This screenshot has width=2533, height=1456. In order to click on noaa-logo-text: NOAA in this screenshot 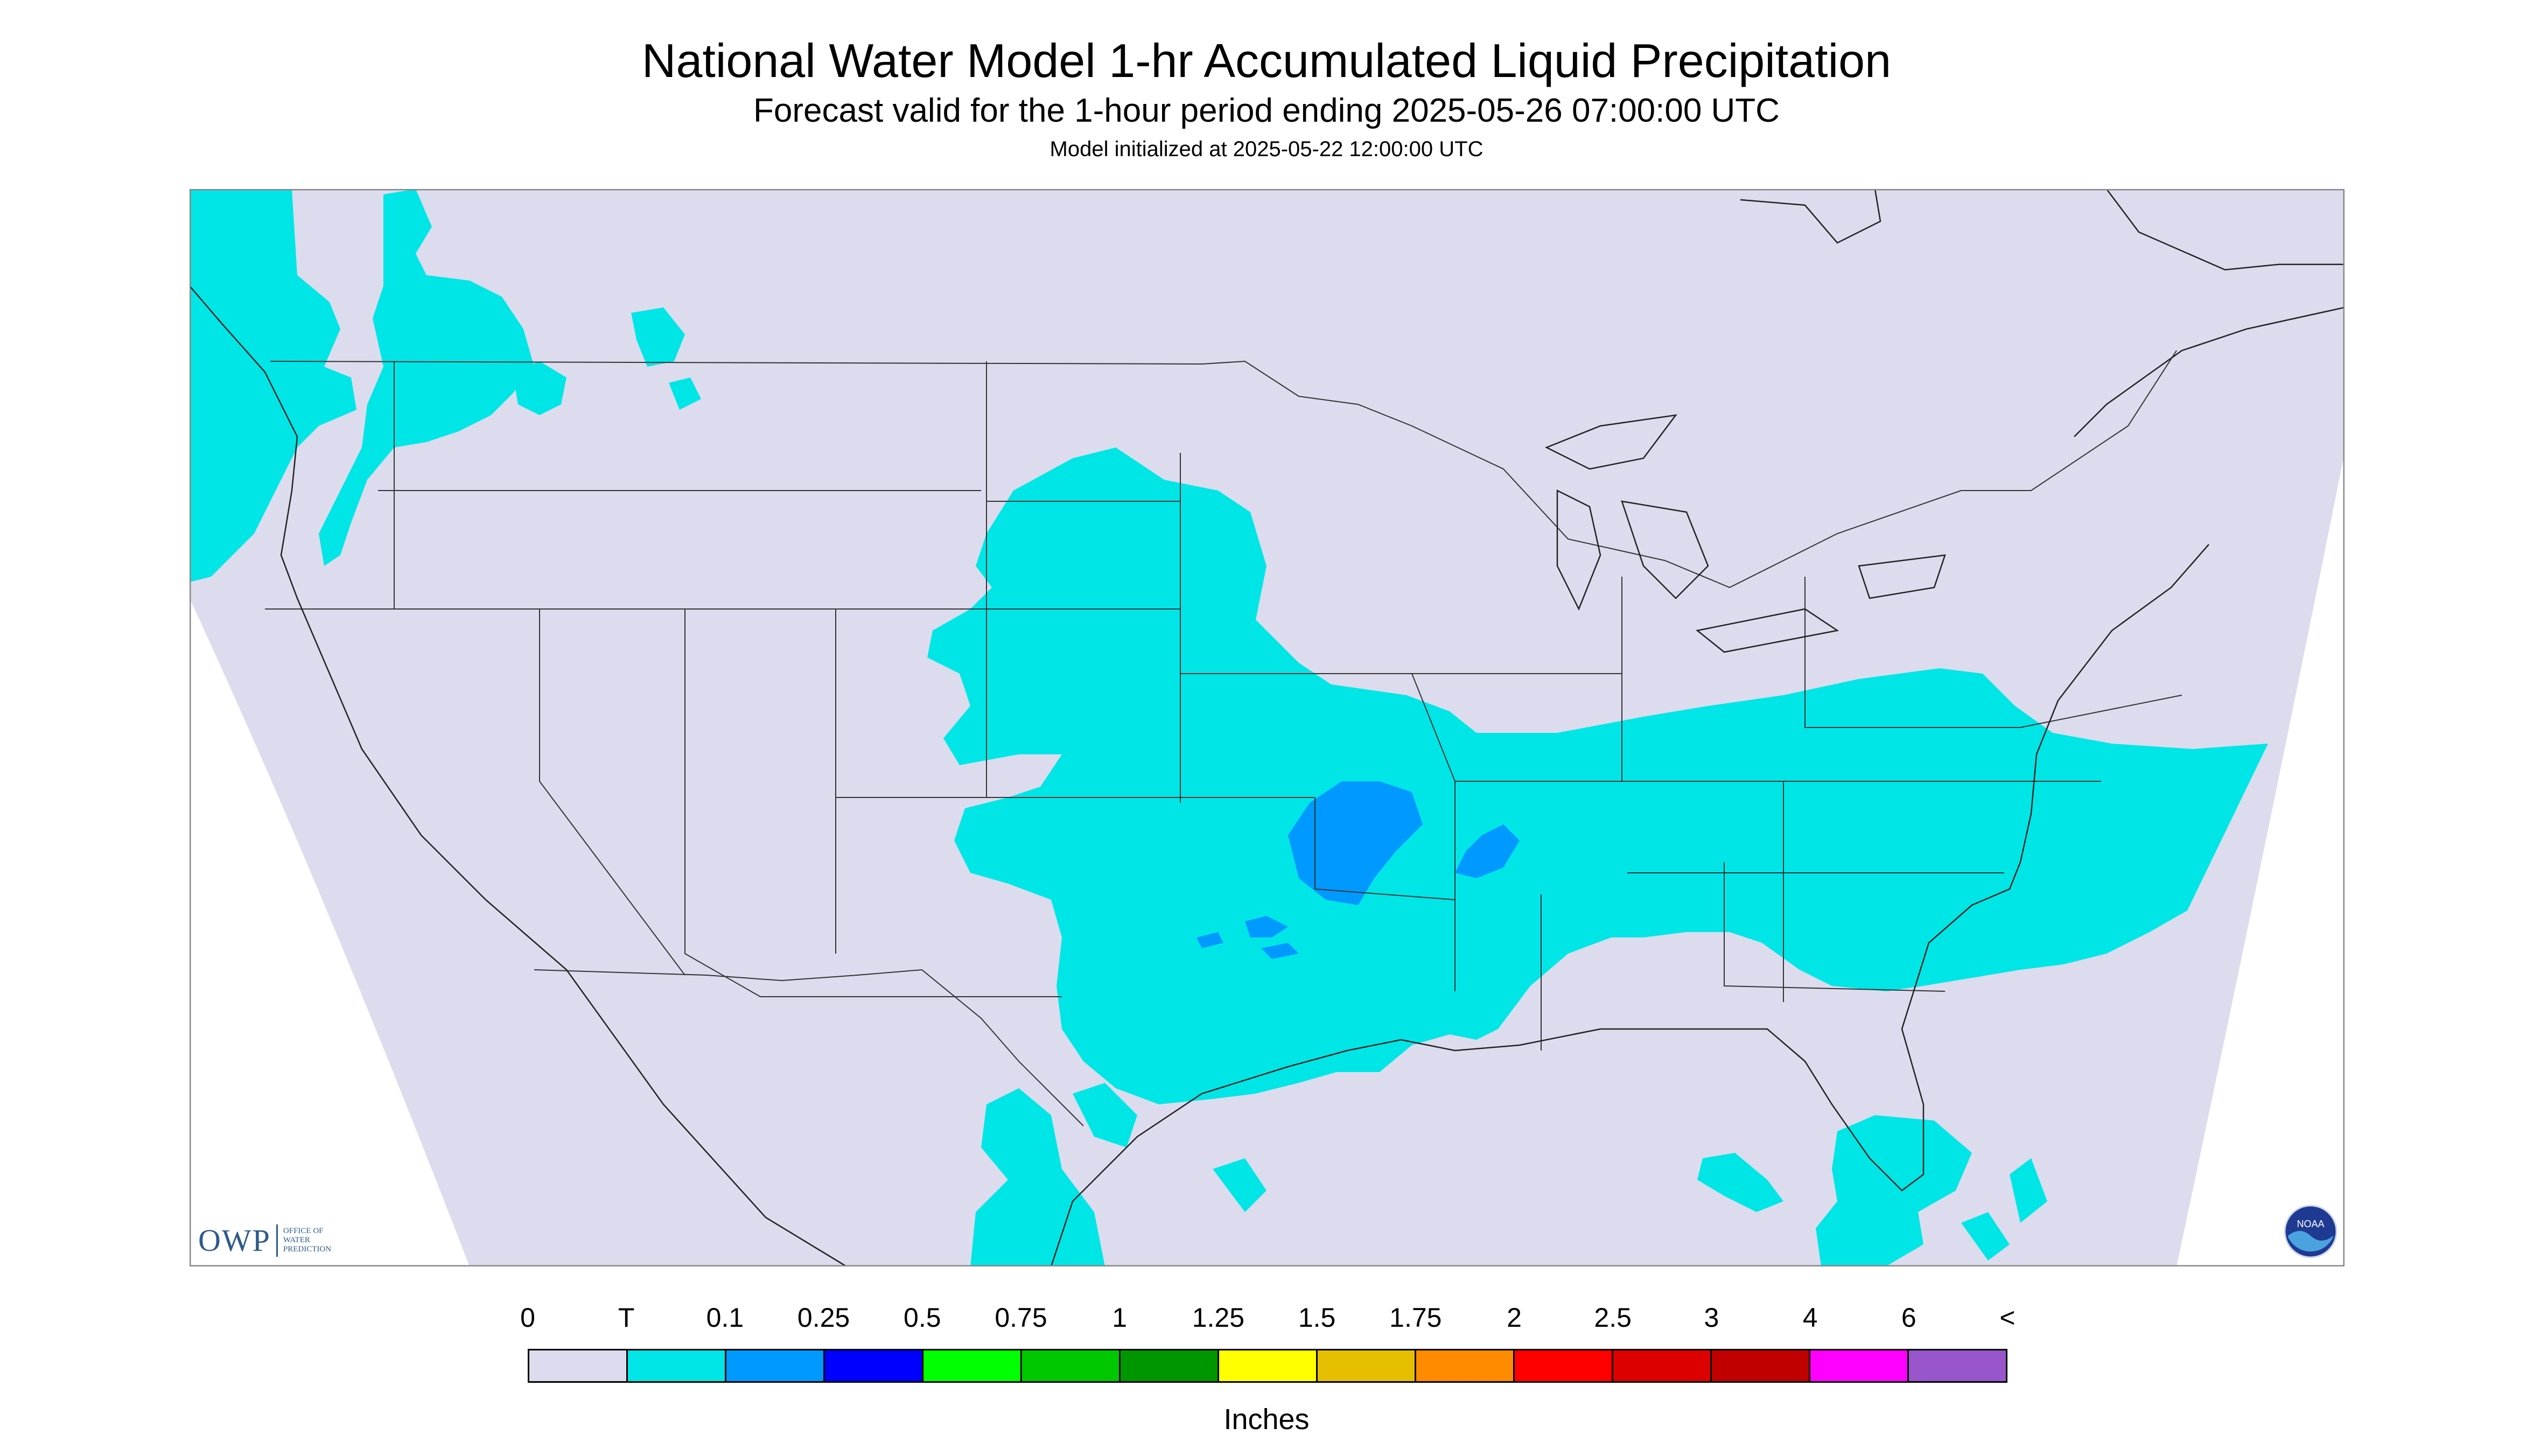, I will do `click(2310, 1224)`.